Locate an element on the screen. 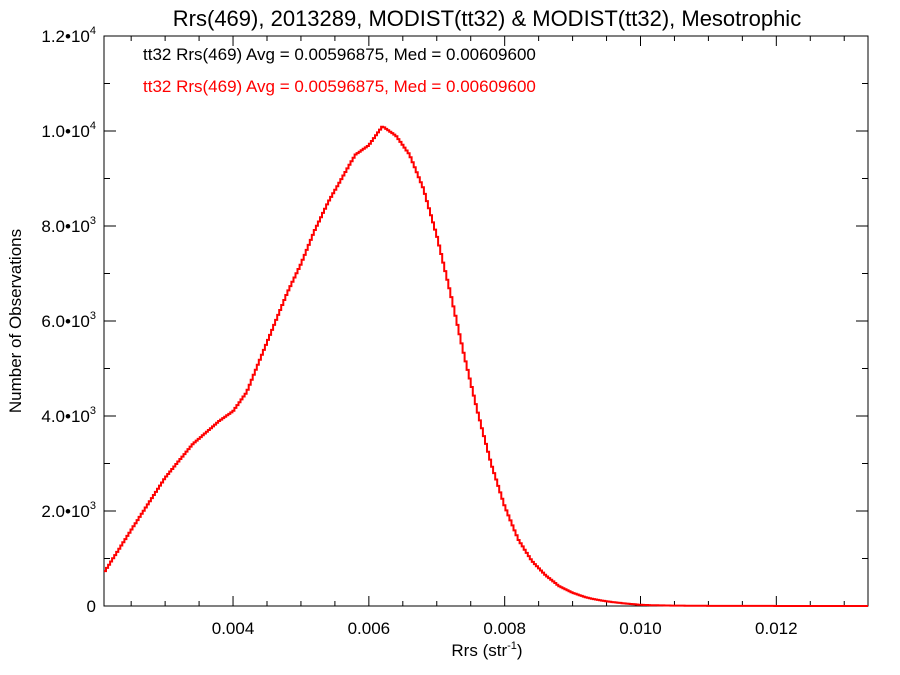 The height and width of the screenshot is (675, 900). y-tick-mantissa: 4.0•10 is located at coordinates (65, 416).